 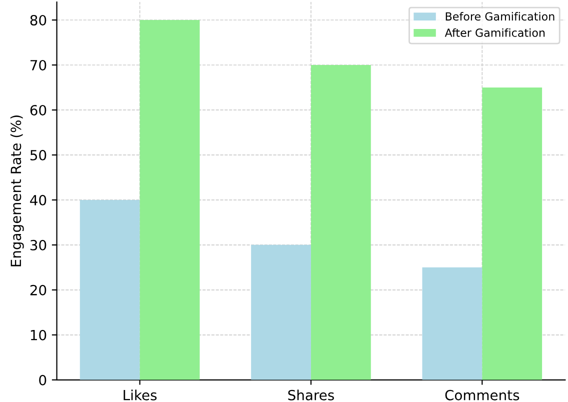 What do you see at coordinates (38, 110) in the screenshot?
I see `y-tick-label: 60` at bounding box center [38, 110].